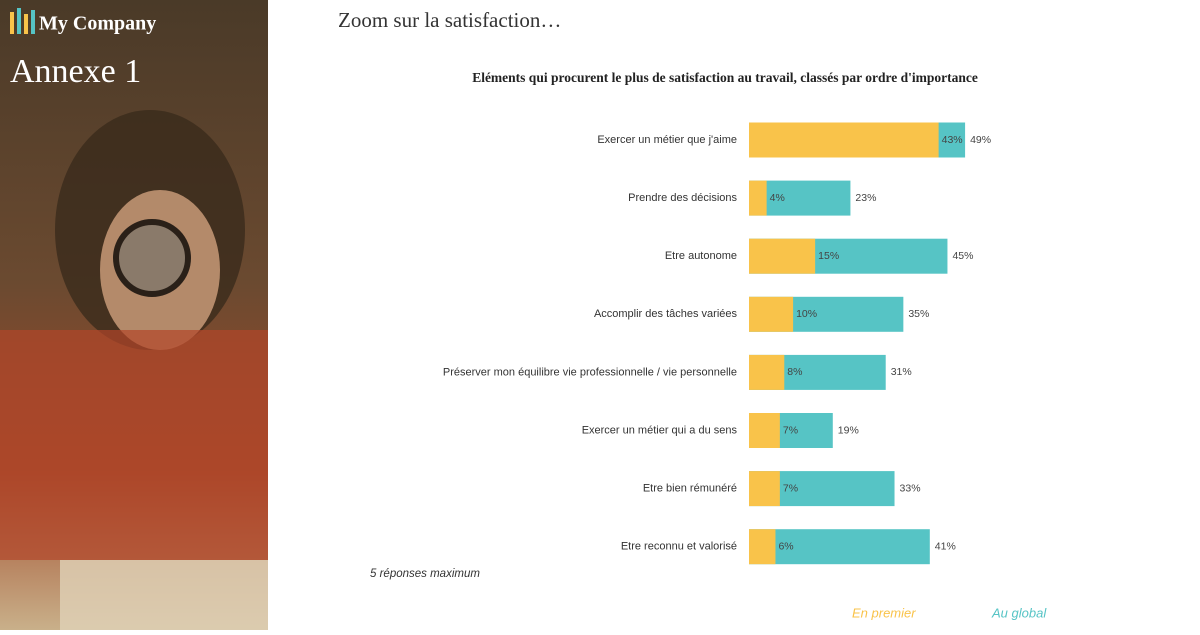 The width and height of the screenshot is (1200, 635). What do you see at coordinates (785, 546) in the screenshot?
I see `value-label: 6%` at bounding box center [785, 546].